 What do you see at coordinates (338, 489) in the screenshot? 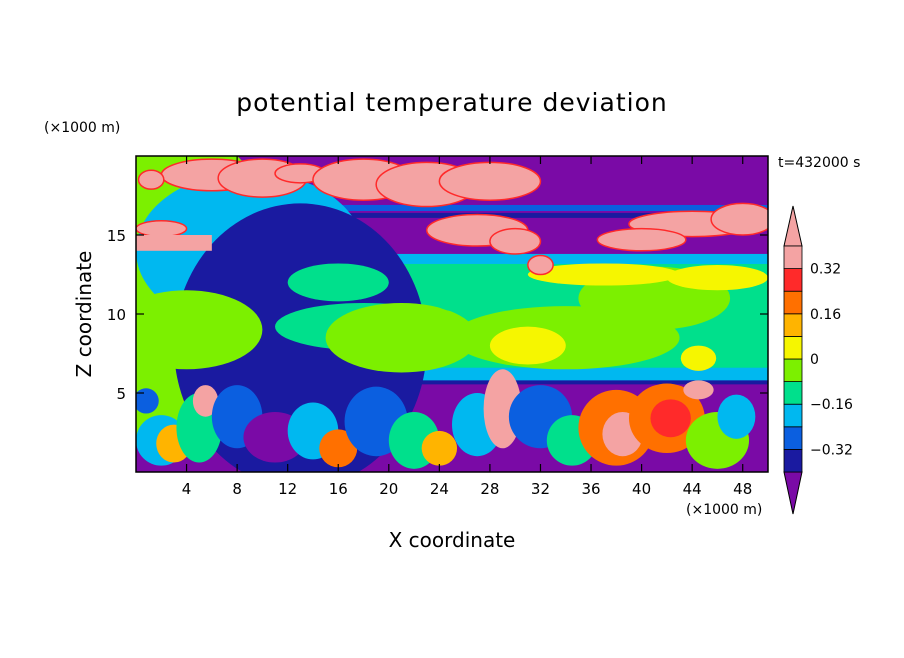
I see `x-tick-label: 16` at bounding box center [338, 489].